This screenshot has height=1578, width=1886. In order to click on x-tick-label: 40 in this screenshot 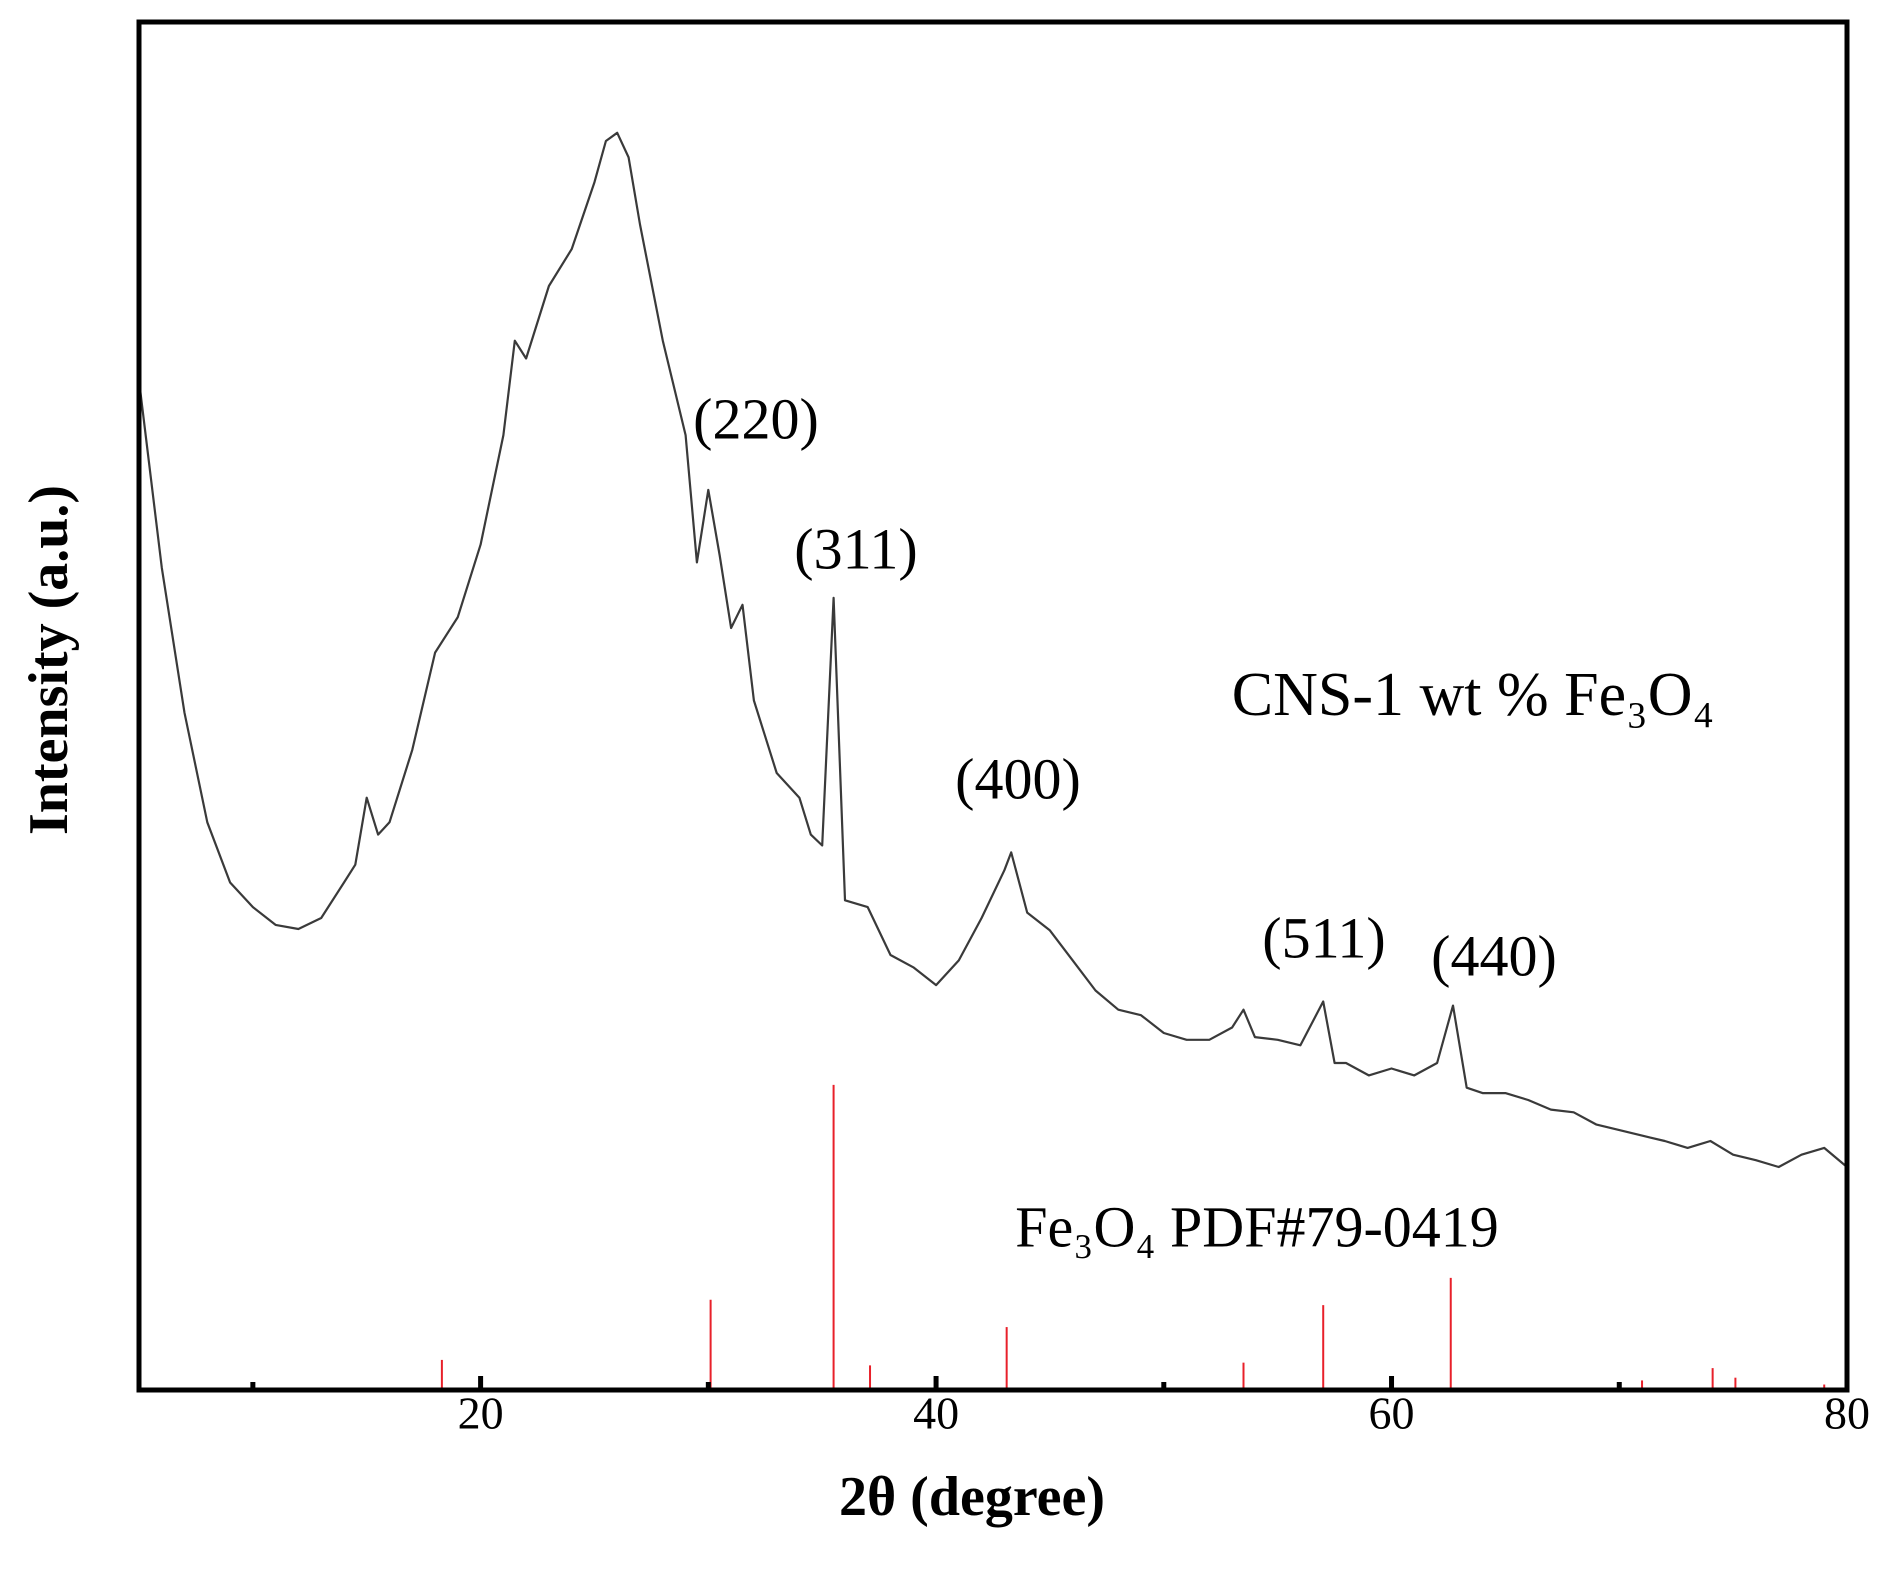, I will do `click(936, 1413)`.